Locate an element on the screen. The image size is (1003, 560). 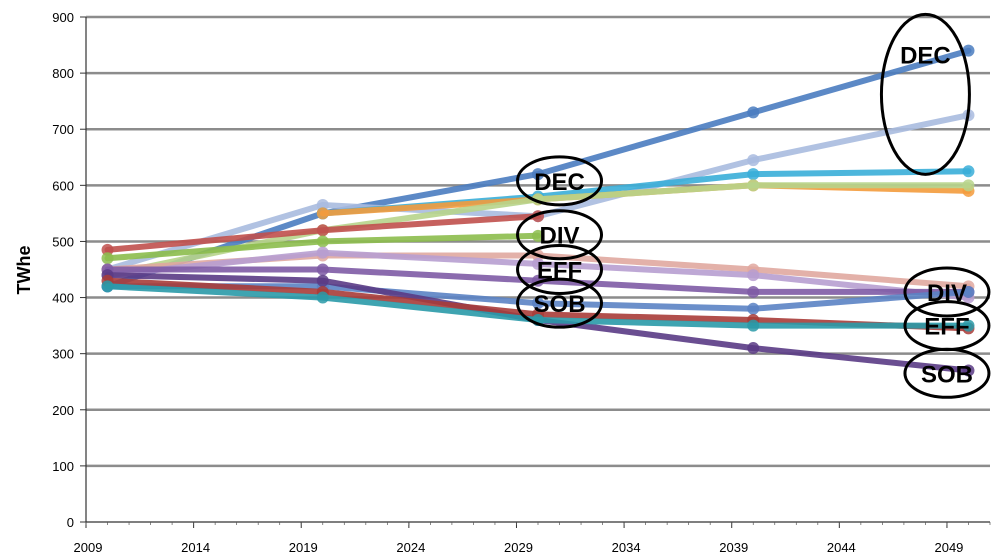
y-tick-label: 600 is located at coordinates (63, 185).